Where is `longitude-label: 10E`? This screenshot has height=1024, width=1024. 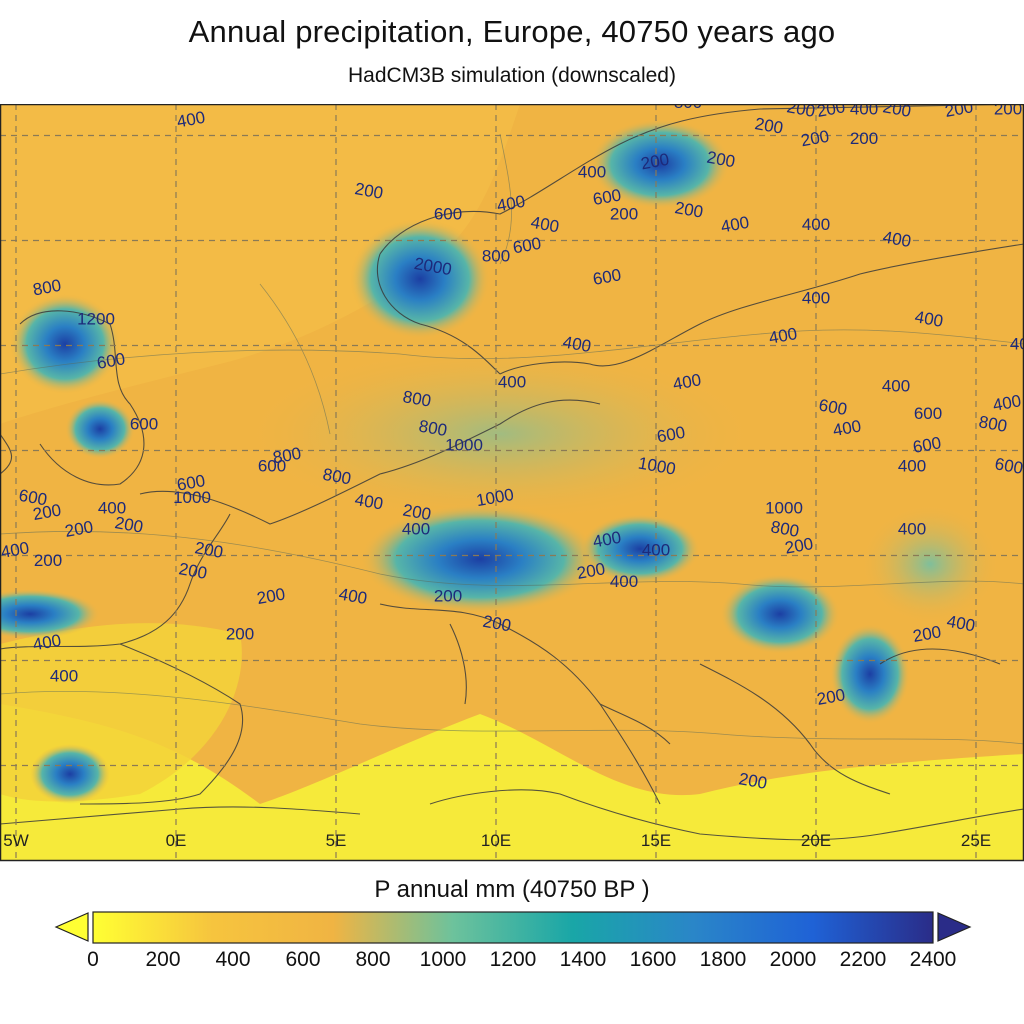 longitude-label: 10E is located at coordinates (496, 840).